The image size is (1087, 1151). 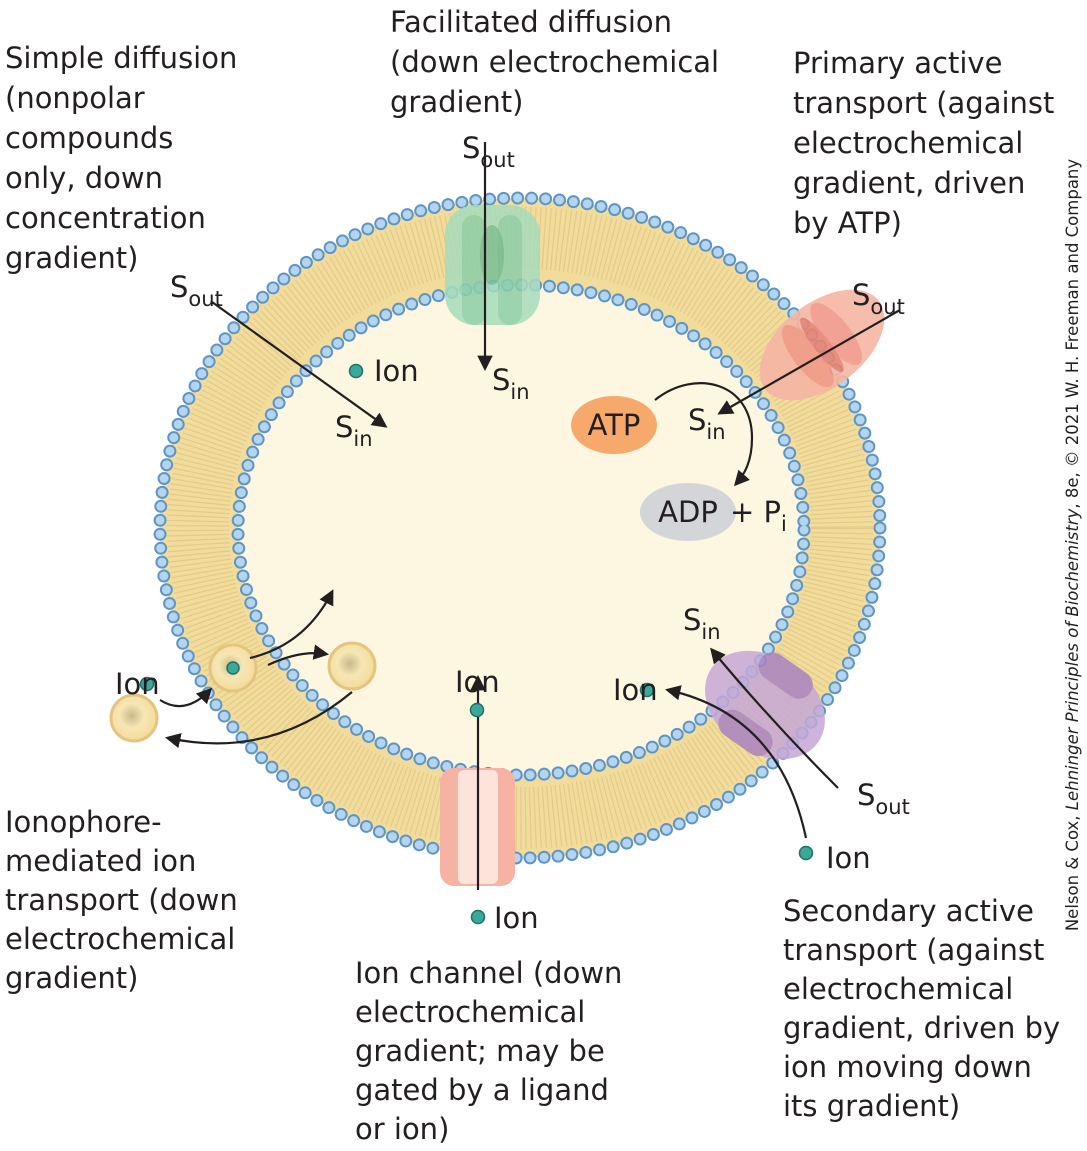 I want to click on caption-line: (nonpolar, so click(x=75, y=98).